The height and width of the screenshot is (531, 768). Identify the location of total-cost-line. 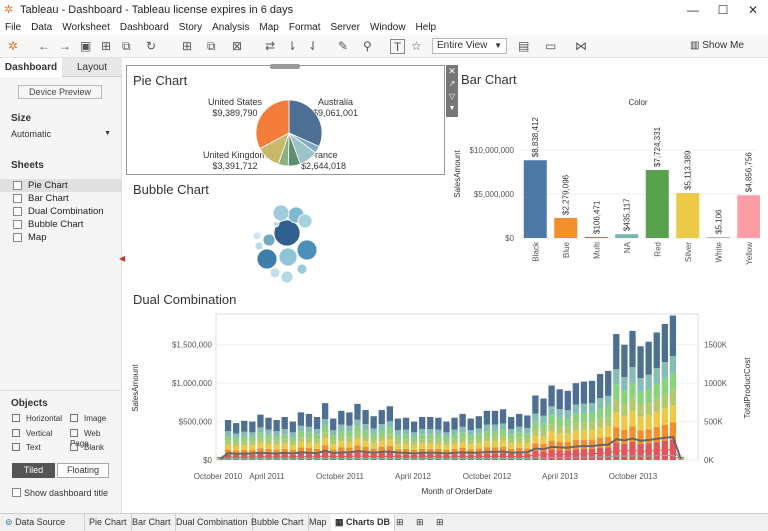
(450, 448).